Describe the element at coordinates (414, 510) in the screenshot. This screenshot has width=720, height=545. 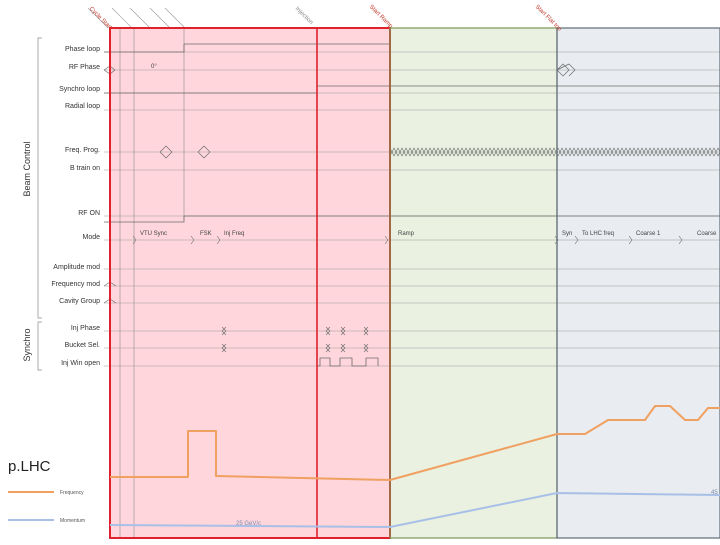
I see `momentum-trace` at that location.